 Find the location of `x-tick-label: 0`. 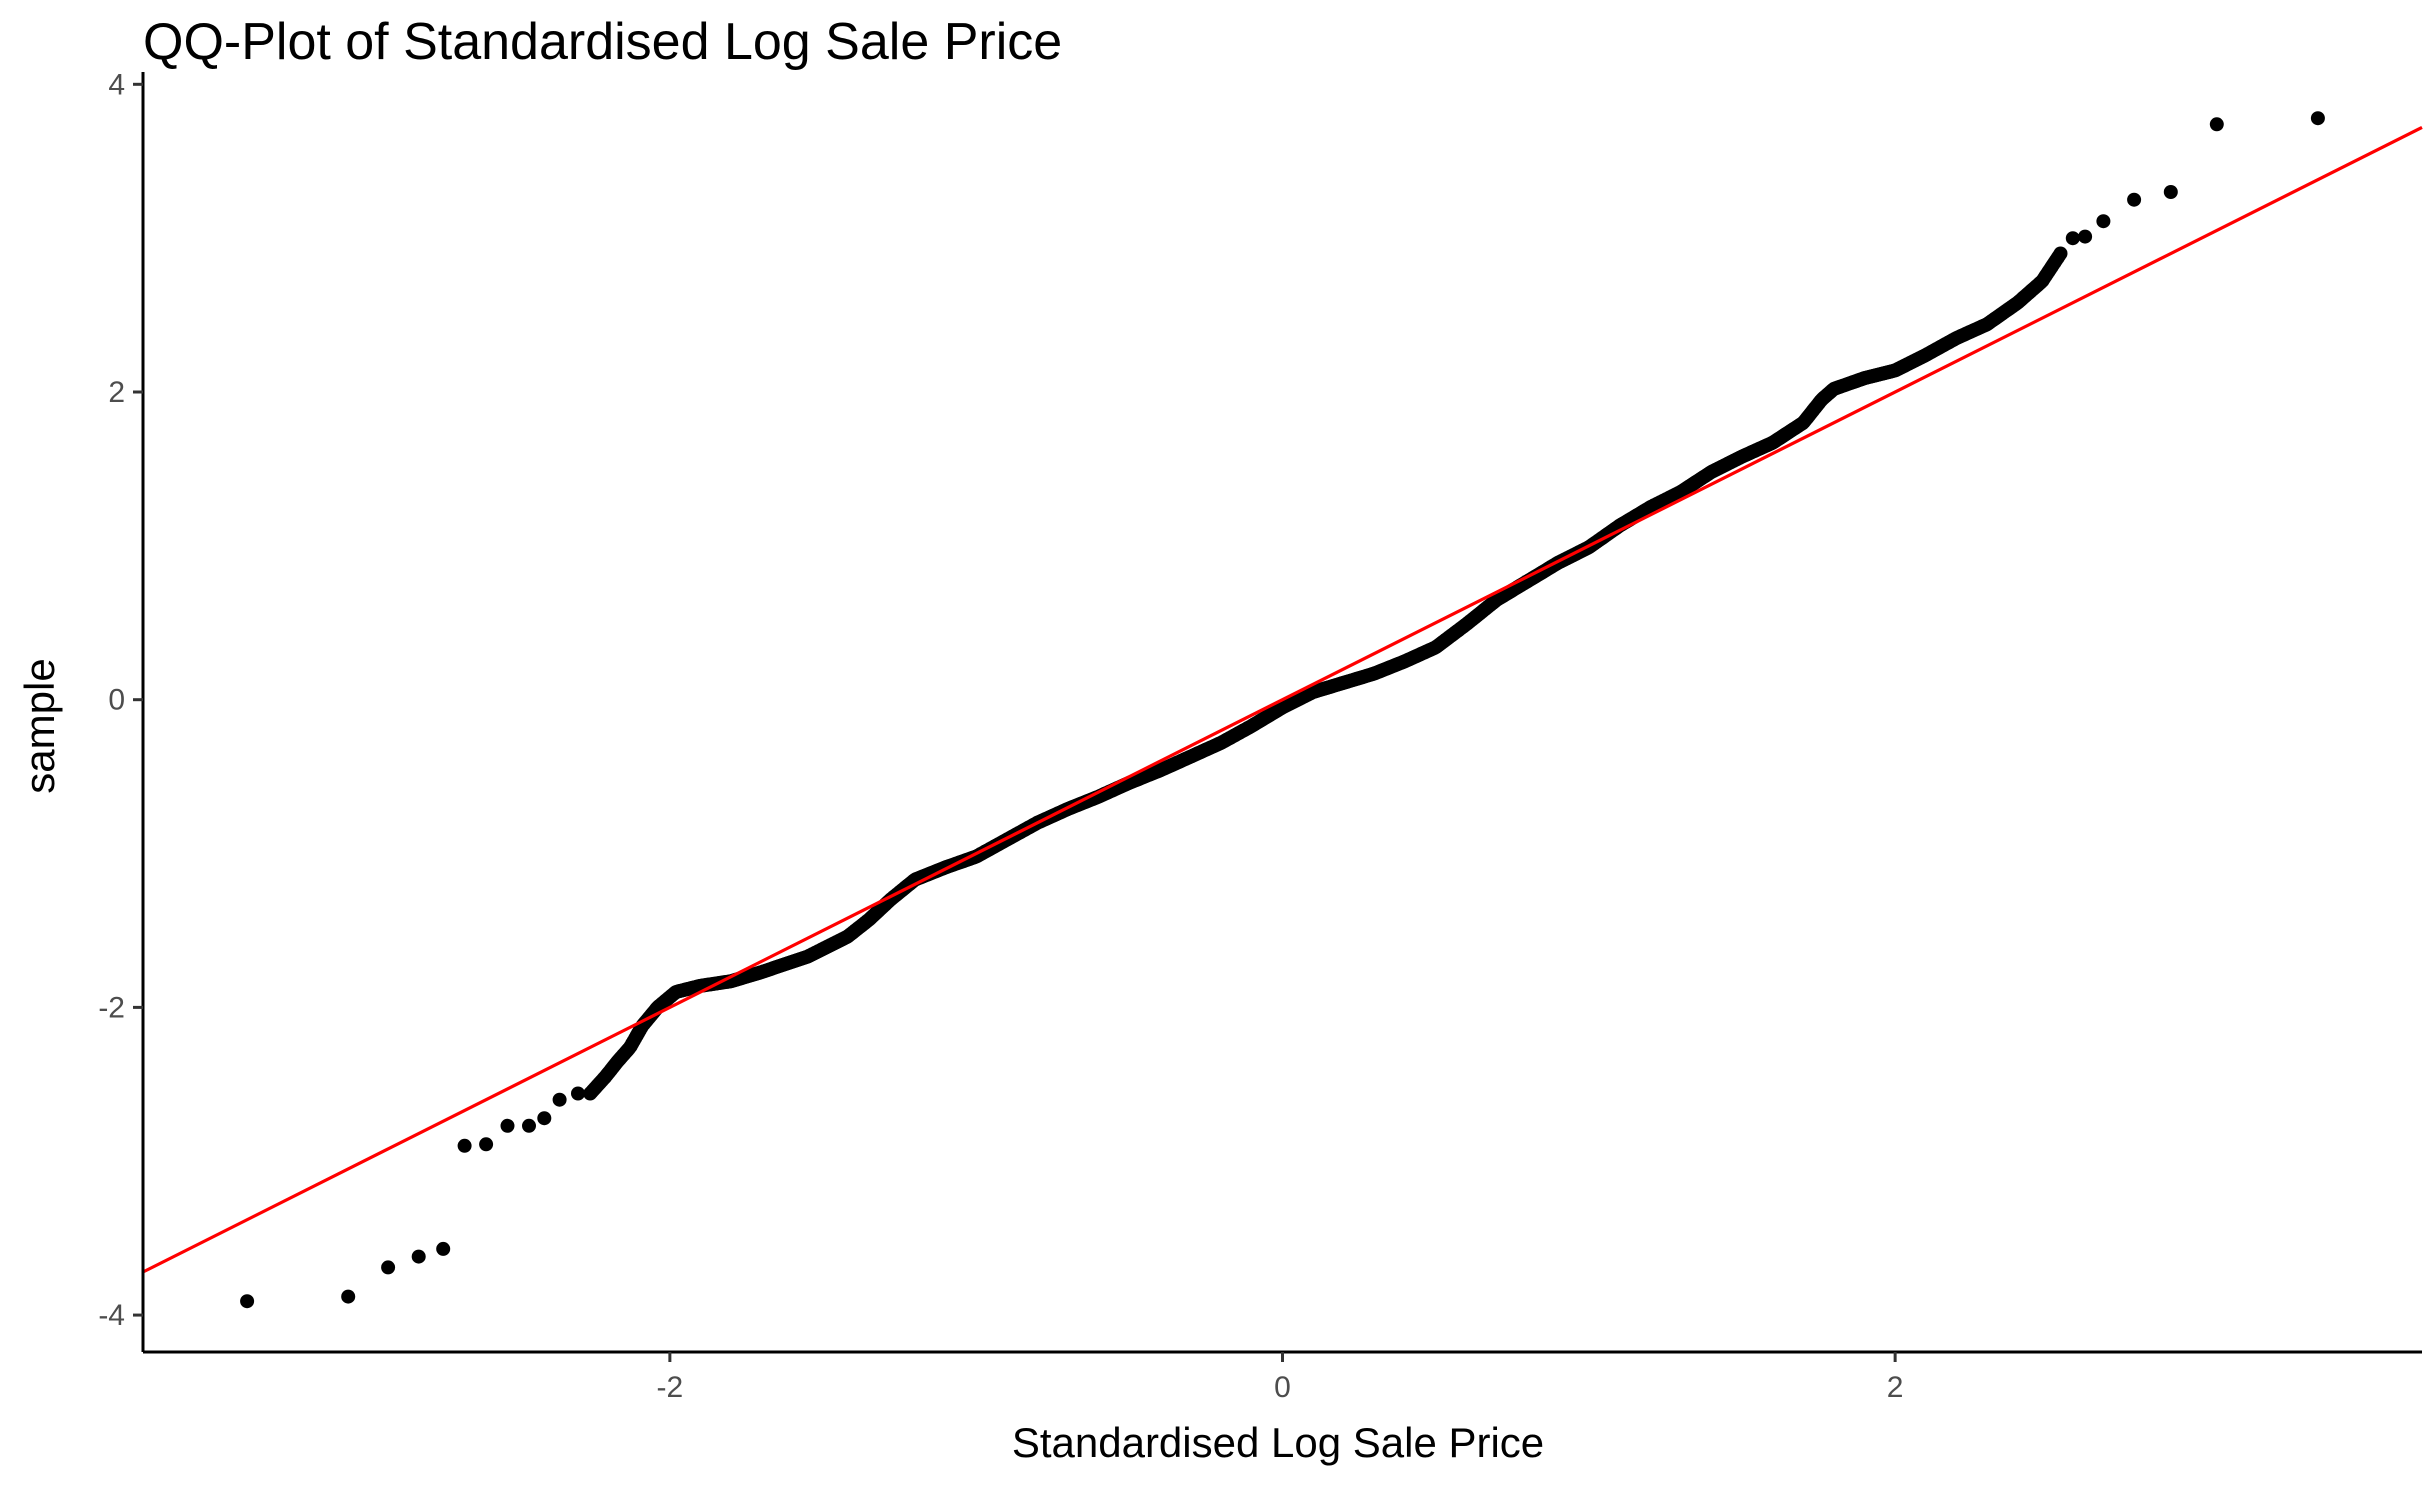

x-tick-label: 0 is located at coordinates (1282, 1387).